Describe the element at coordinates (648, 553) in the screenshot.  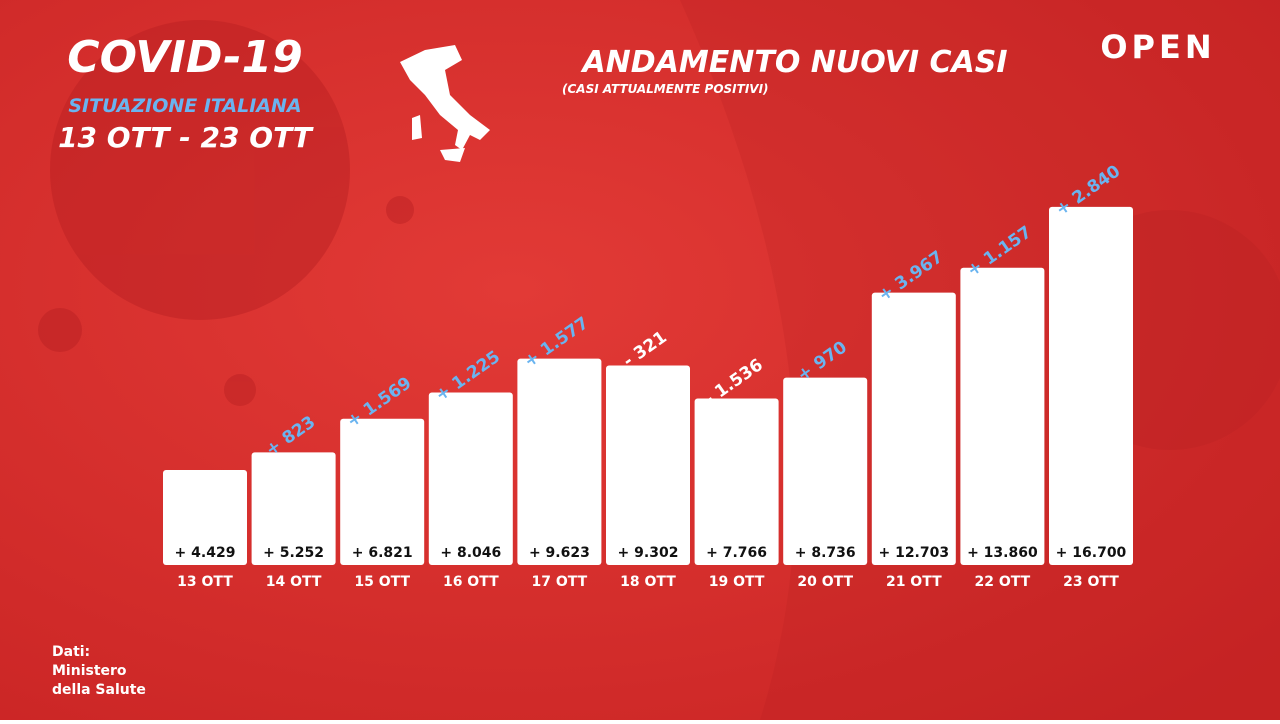
I see `value-label: + 9.302` at that location.